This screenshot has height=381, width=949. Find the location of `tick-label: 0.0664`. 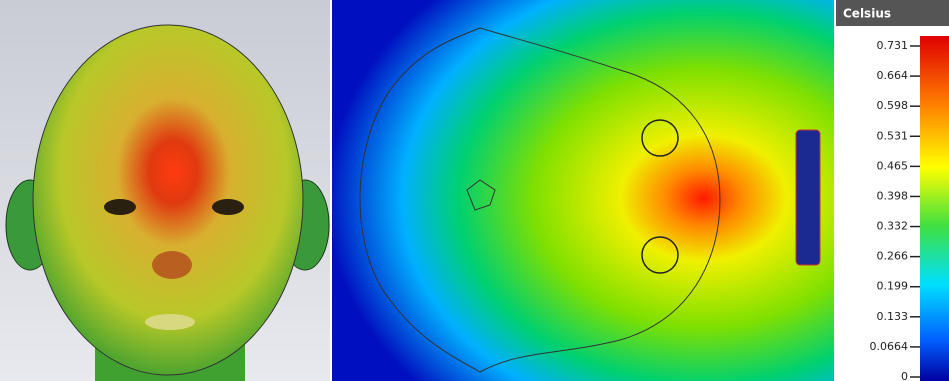

tick-label: 0.0664 is located at coordinates (889, 346).